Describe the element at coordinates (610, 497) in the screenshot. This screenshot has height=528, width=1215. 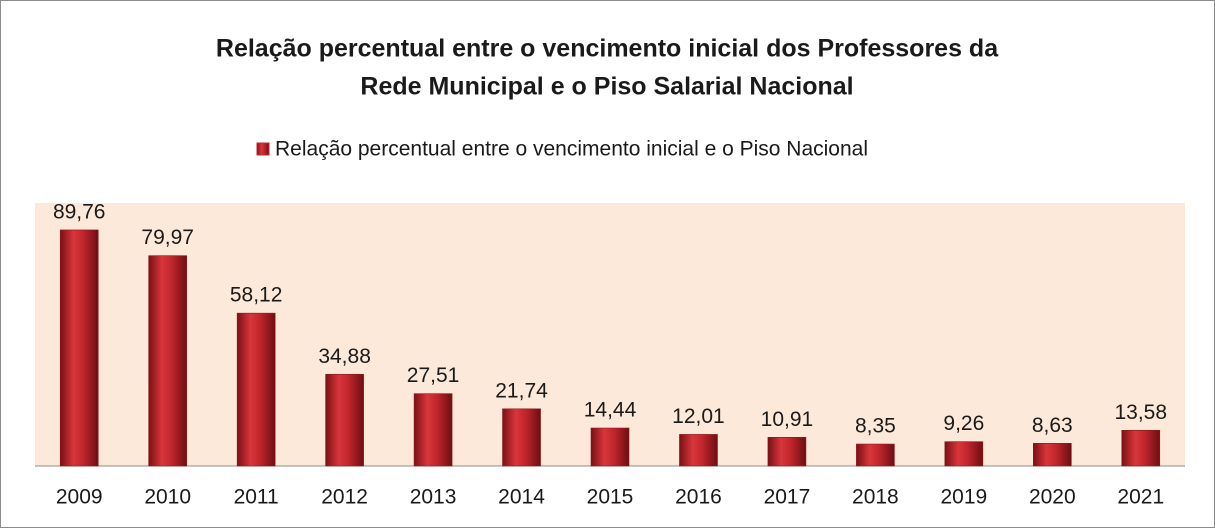
I see `x-tick-label: 2015` at that location.